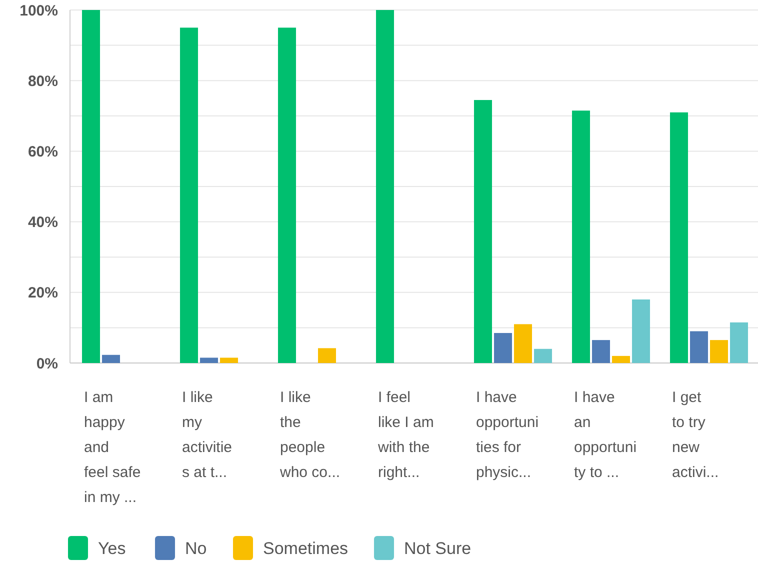  Describe the element at coordinates (438, 548) in the screenshot. I see `legend-label: Not Sure` at that location.